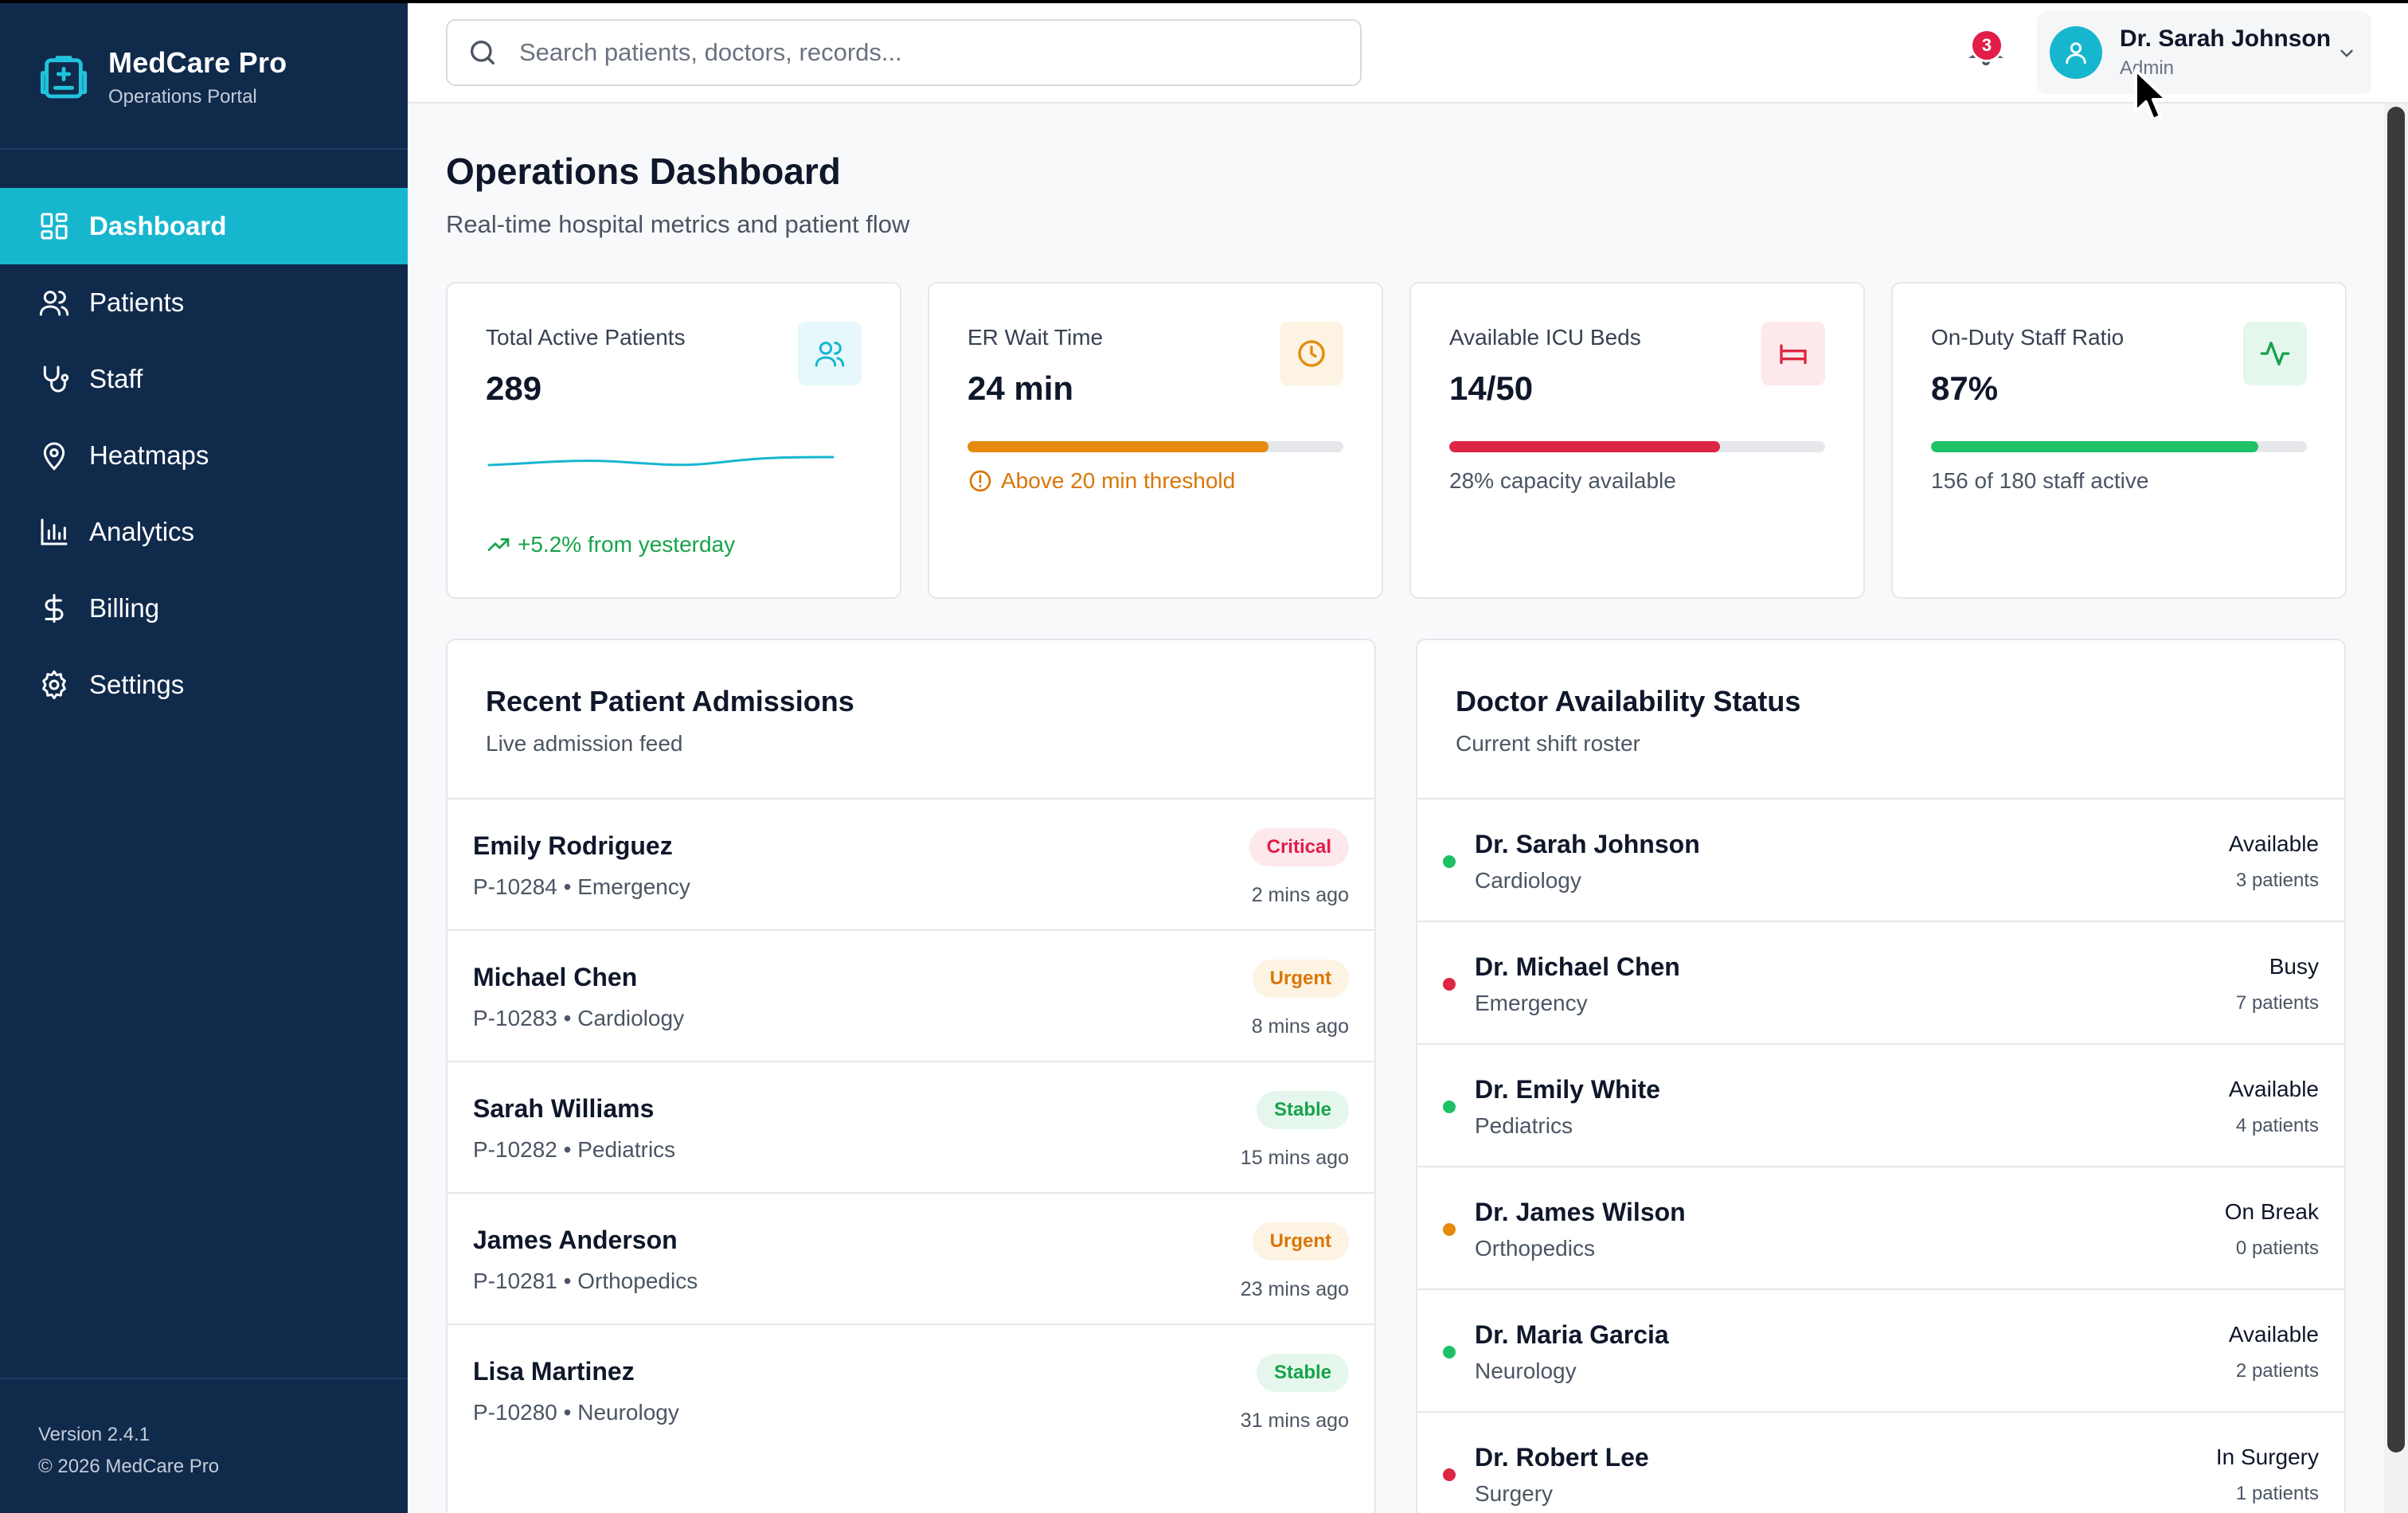  I want to click on user-name: Dr. Sarah Johnson, so click(2226, 39).